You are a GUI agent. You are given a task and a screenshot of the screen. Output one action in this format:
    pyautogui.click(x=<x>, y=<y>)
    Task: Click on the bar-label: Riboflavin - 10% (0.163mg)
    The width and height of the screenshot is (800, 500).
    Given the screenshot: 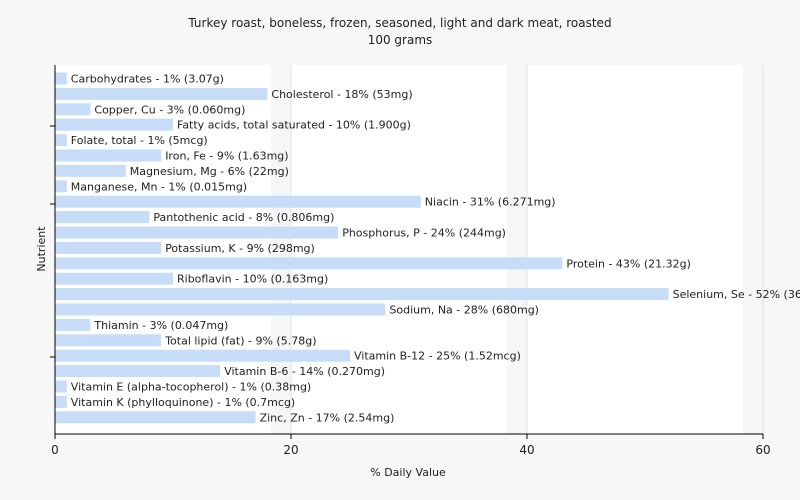 What is the action you would take?
    pyautogui.click(x=252, y=279)
    